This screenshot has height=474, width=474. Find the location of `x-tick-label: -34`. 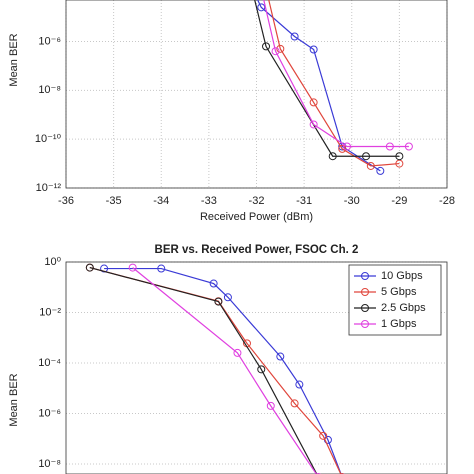

x-tick-label: -34 is located at coordinates (161, 201).